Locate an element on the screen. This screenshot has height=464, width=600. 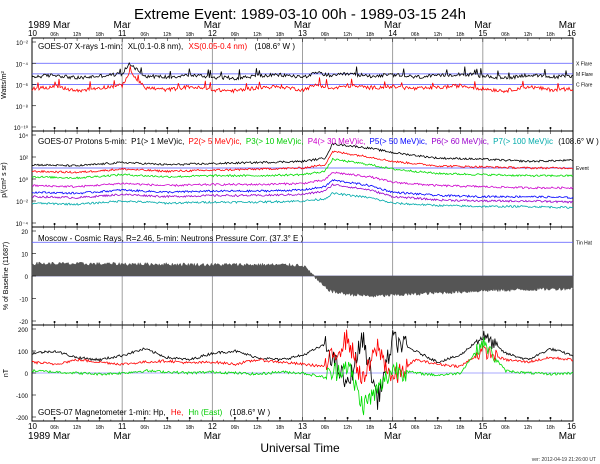
series-p1-line is located at coordinates (302, 155).